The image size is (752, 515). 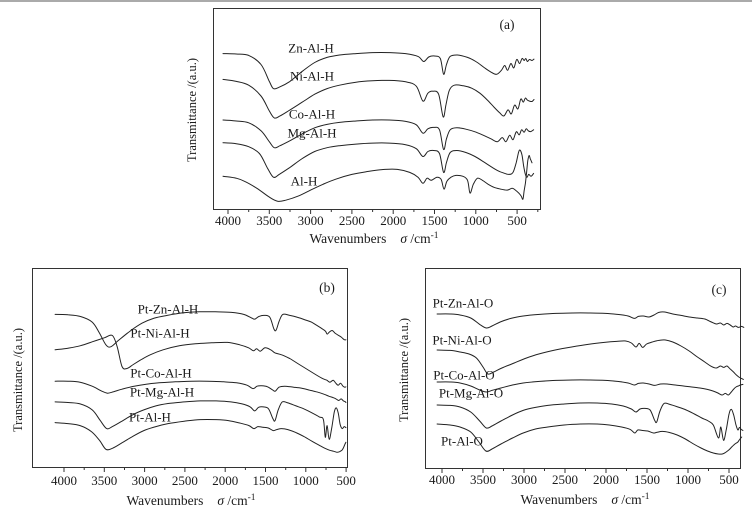 What do you see at coordinates (590, 359) in the screenshot?
I see `spectrum-curve-pt-ni-al-o` at bounding box center [590, 359].